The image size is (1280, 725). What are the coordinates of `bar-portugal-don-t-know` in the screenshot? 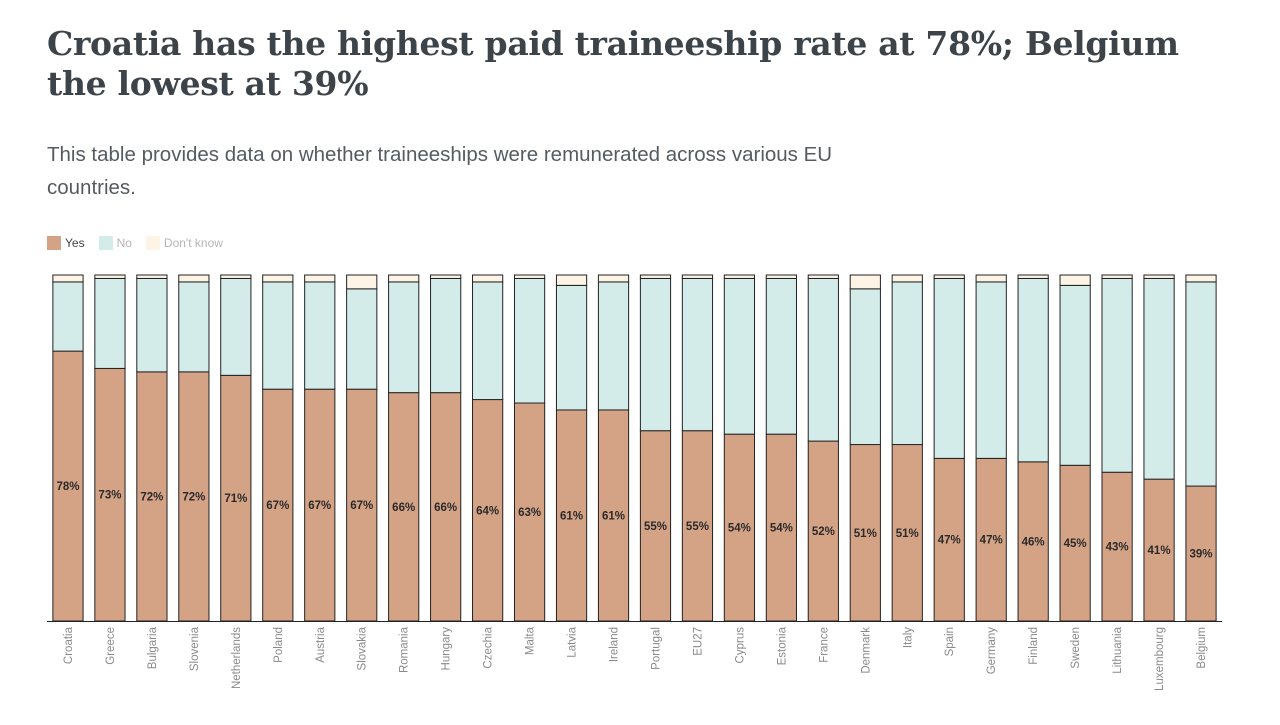 It's located at (655, 276).